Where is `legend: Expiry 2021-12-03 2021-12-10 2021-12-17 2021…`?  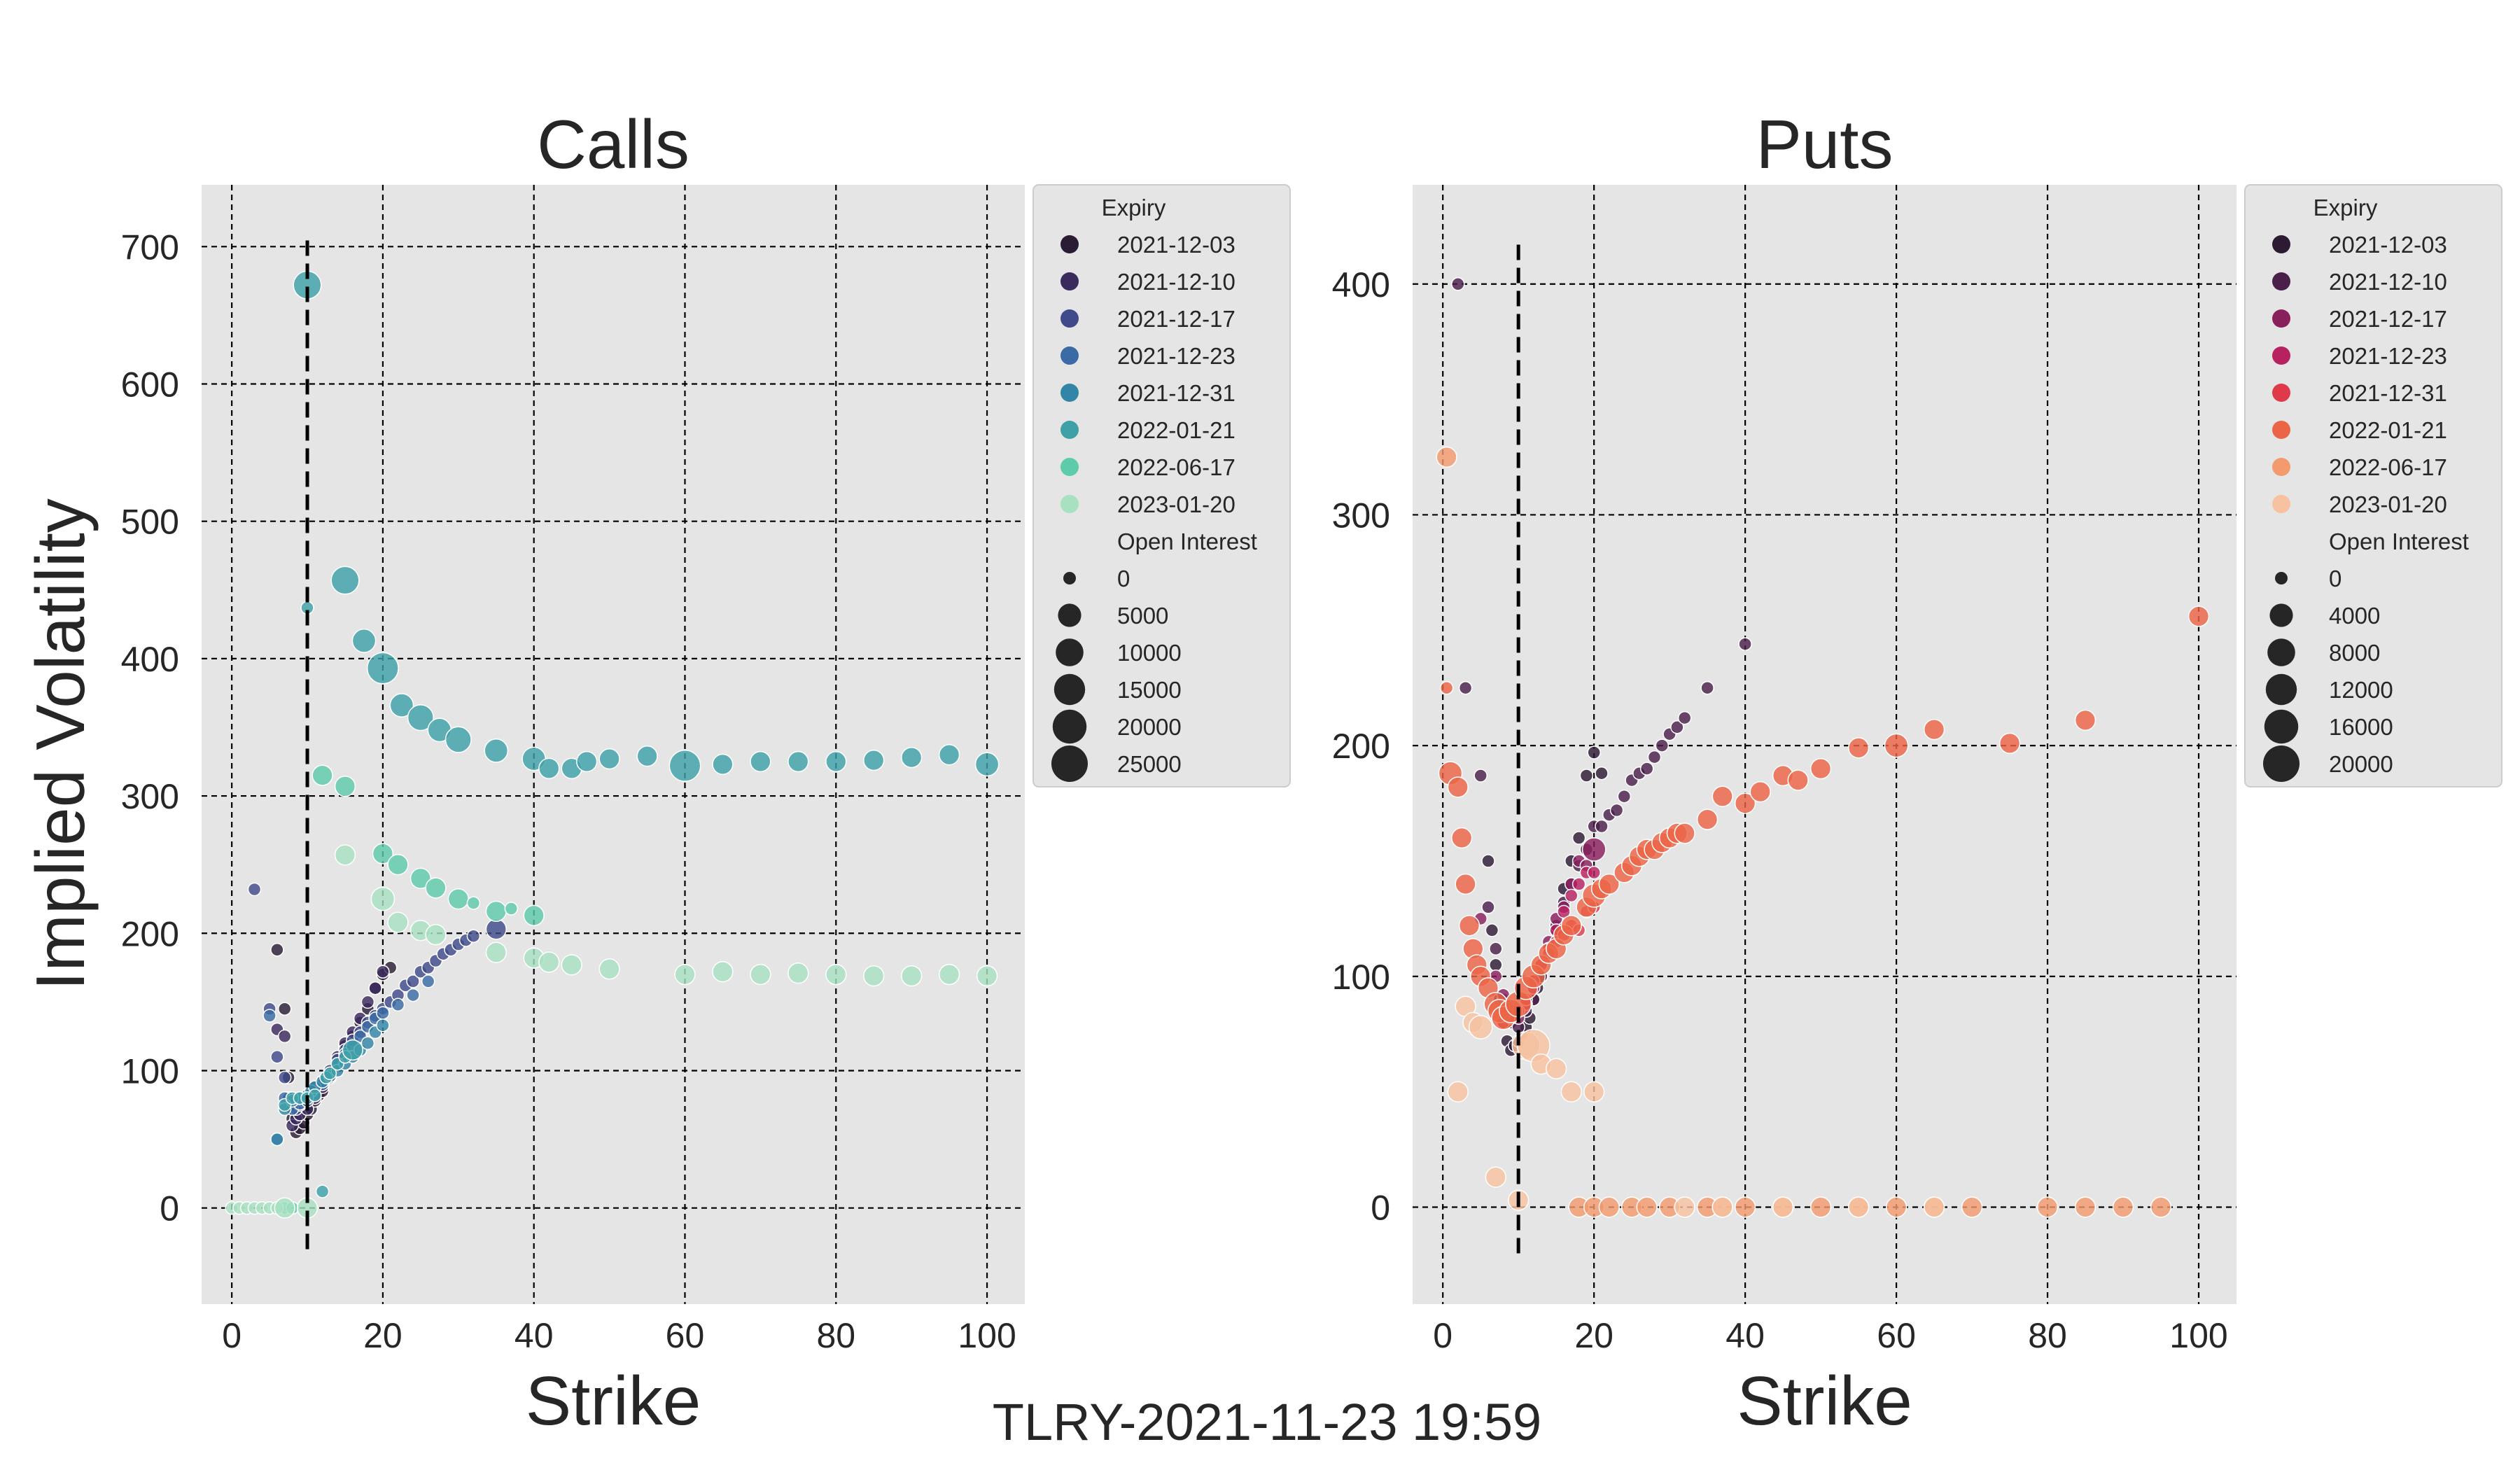
legend: Expiry 2021-12-03 2021-12-10 2021-12-17 2021… is located at coordinates (2373, 486).